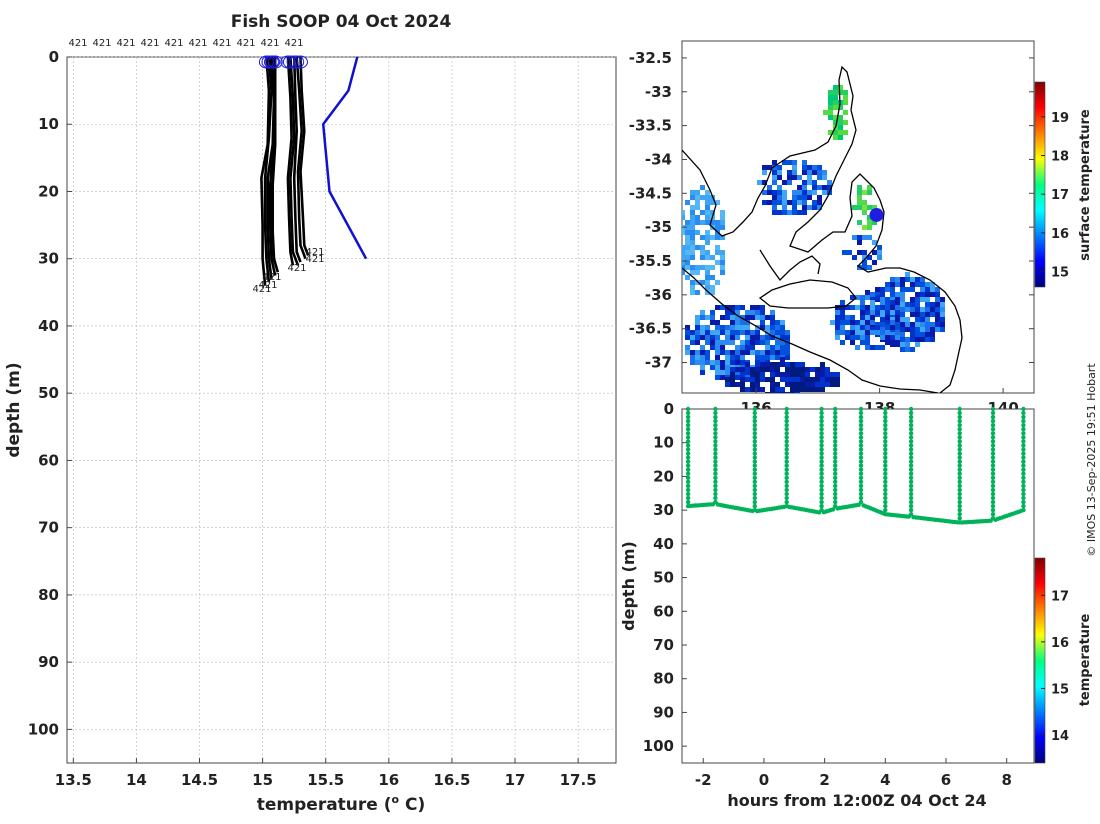 This screenshot has width=1100, height=824. I want to click on timeseries-y-tick-label: 60, so click(663, 611).